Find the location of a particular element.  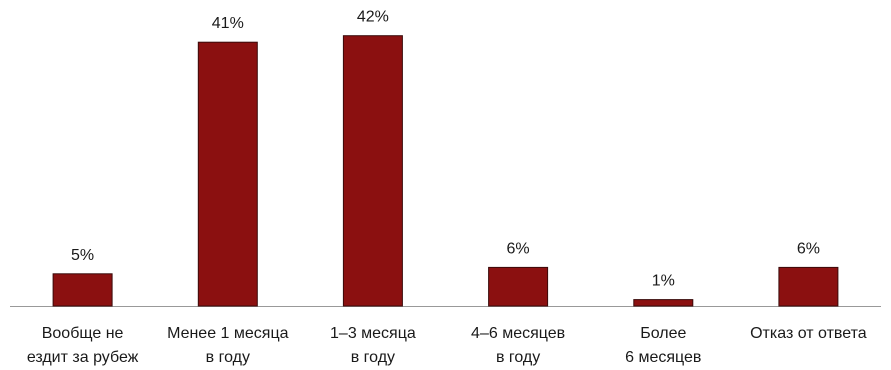

category-label-line: Менее 1 месяца is located at coordinates (228, 333).